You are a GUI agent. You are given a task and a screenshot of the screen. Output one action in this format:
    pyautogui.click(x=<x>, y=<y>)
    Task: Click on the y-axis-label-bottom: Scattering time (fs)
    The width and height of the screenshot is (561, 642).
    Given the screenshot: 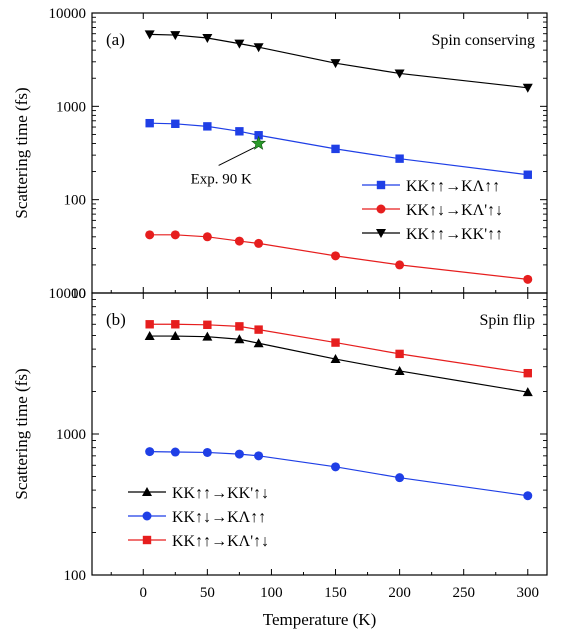 What is the action you would take?
    pyautogui.click(x=21, y=433)
    